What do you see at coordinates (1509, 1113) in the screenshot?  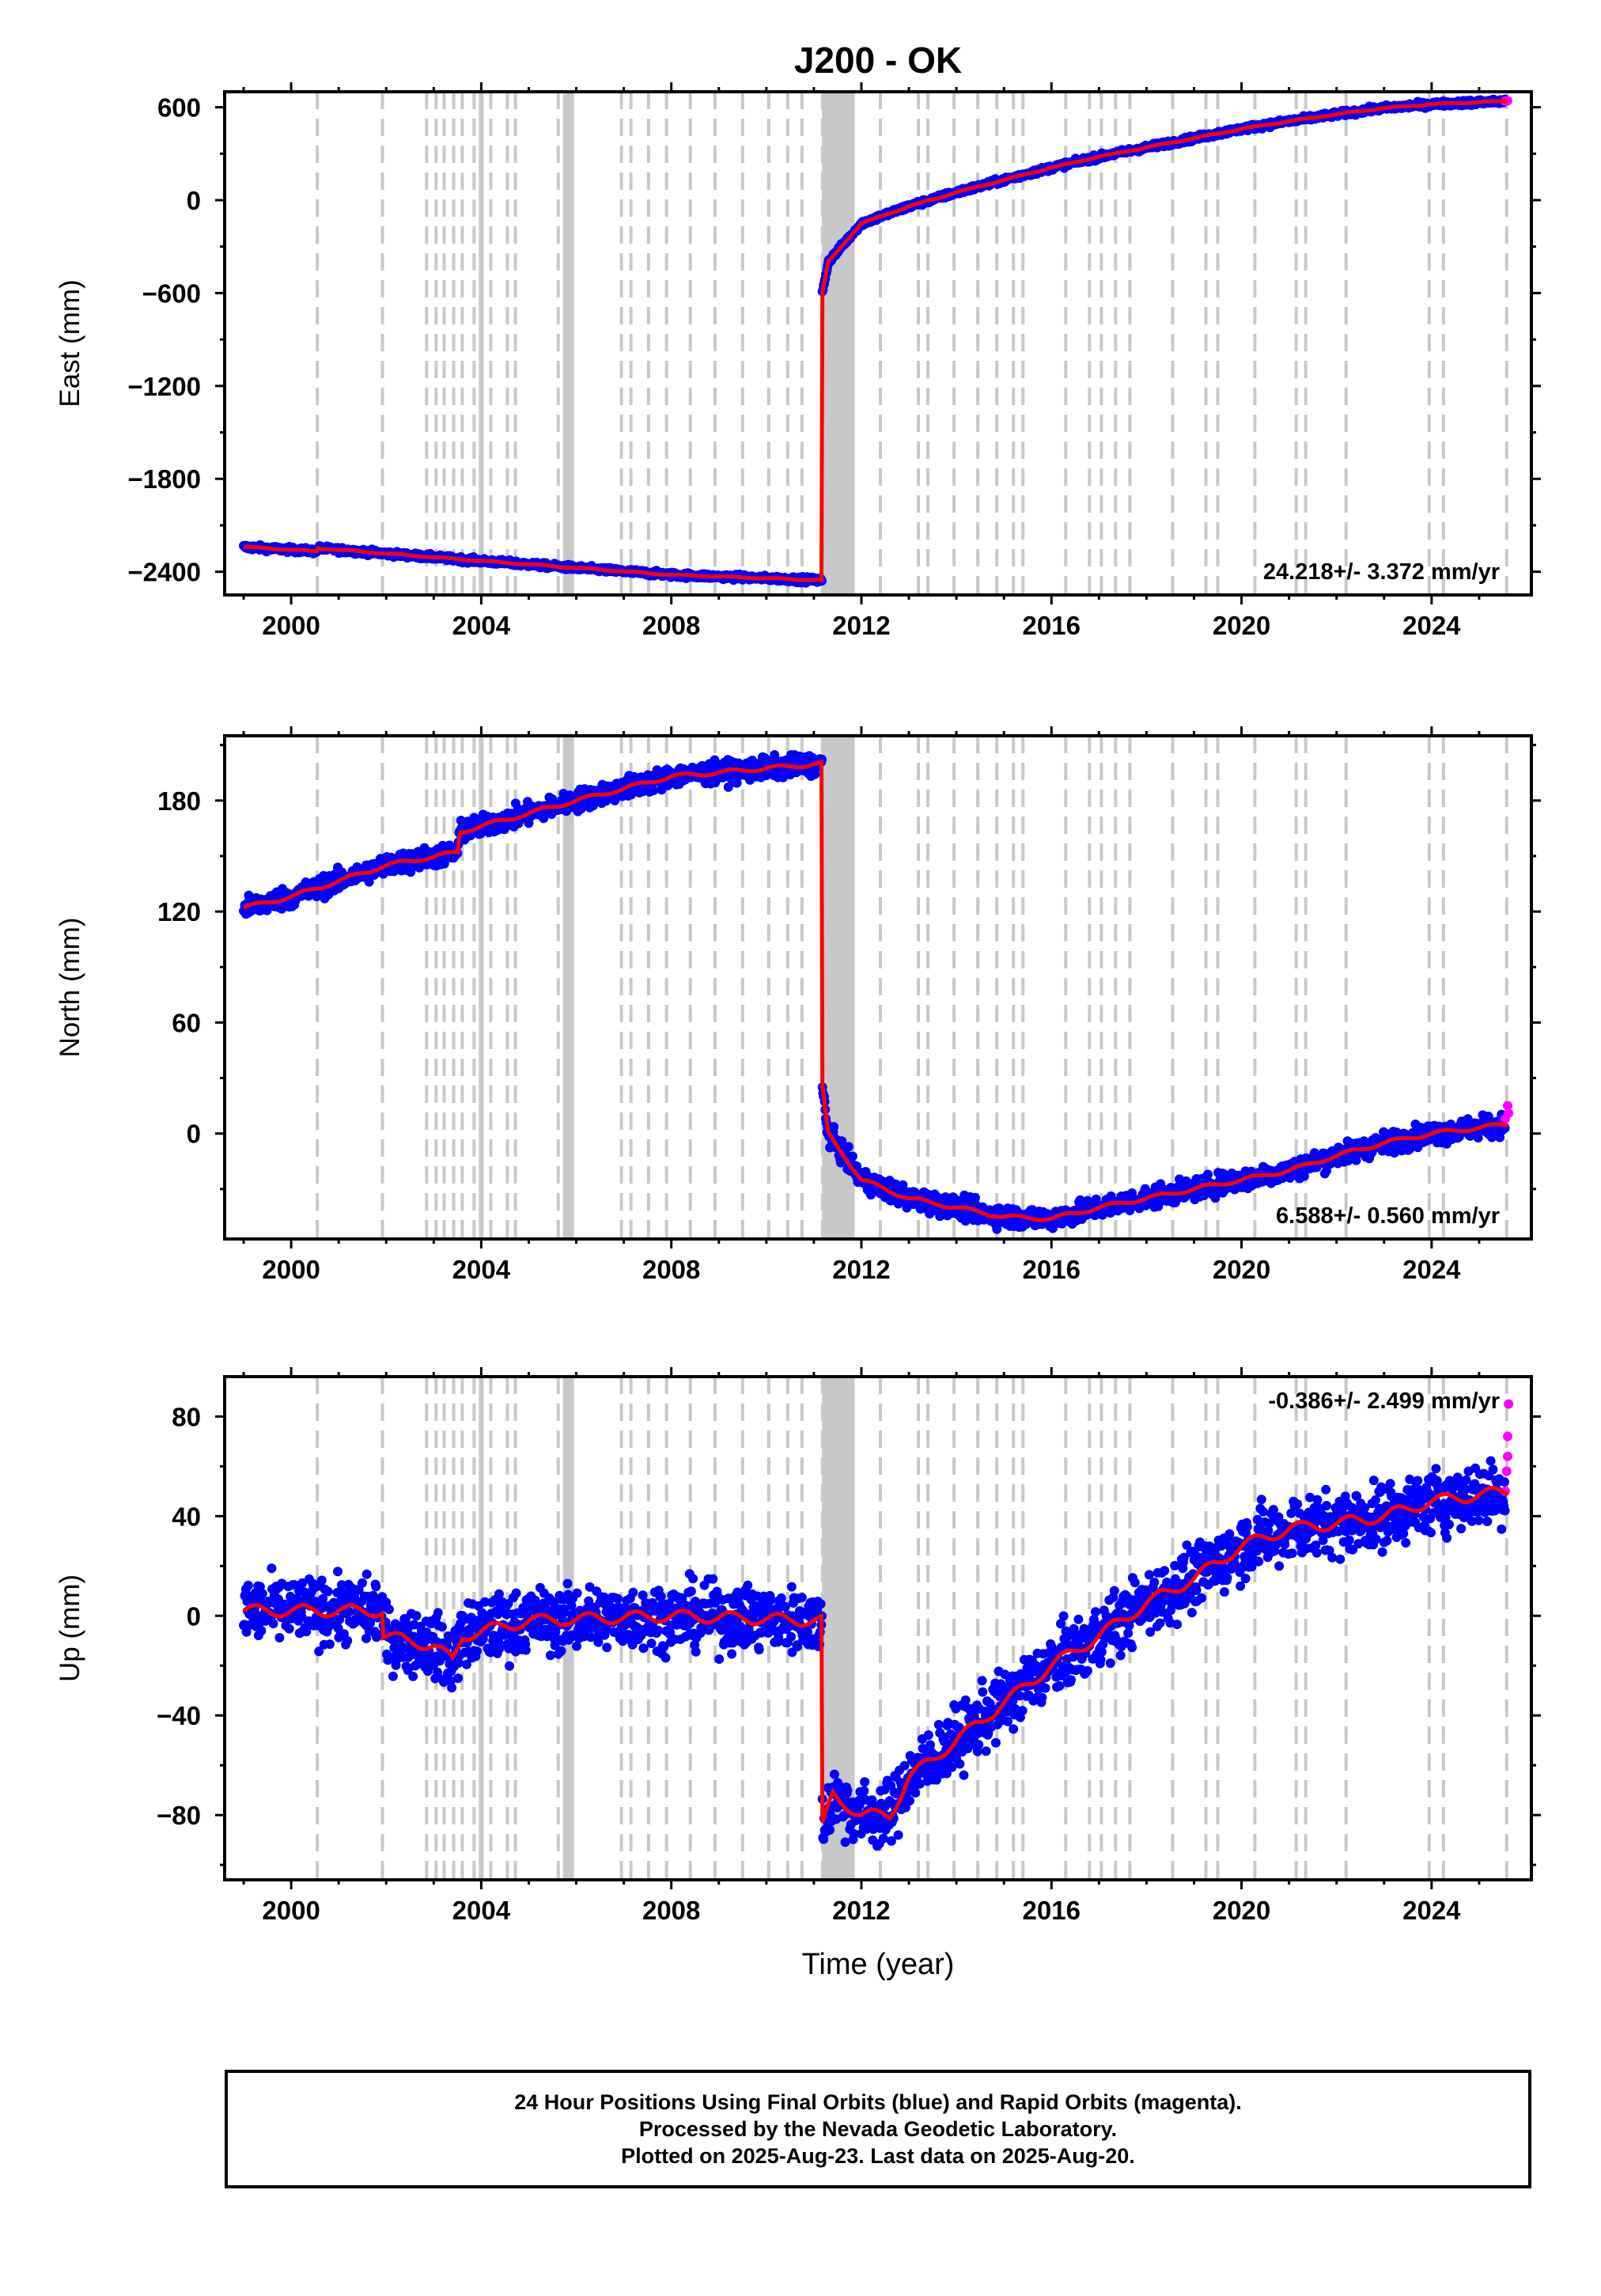 I see `rapid-orbit-point` at bounding box center [1509, 1113].